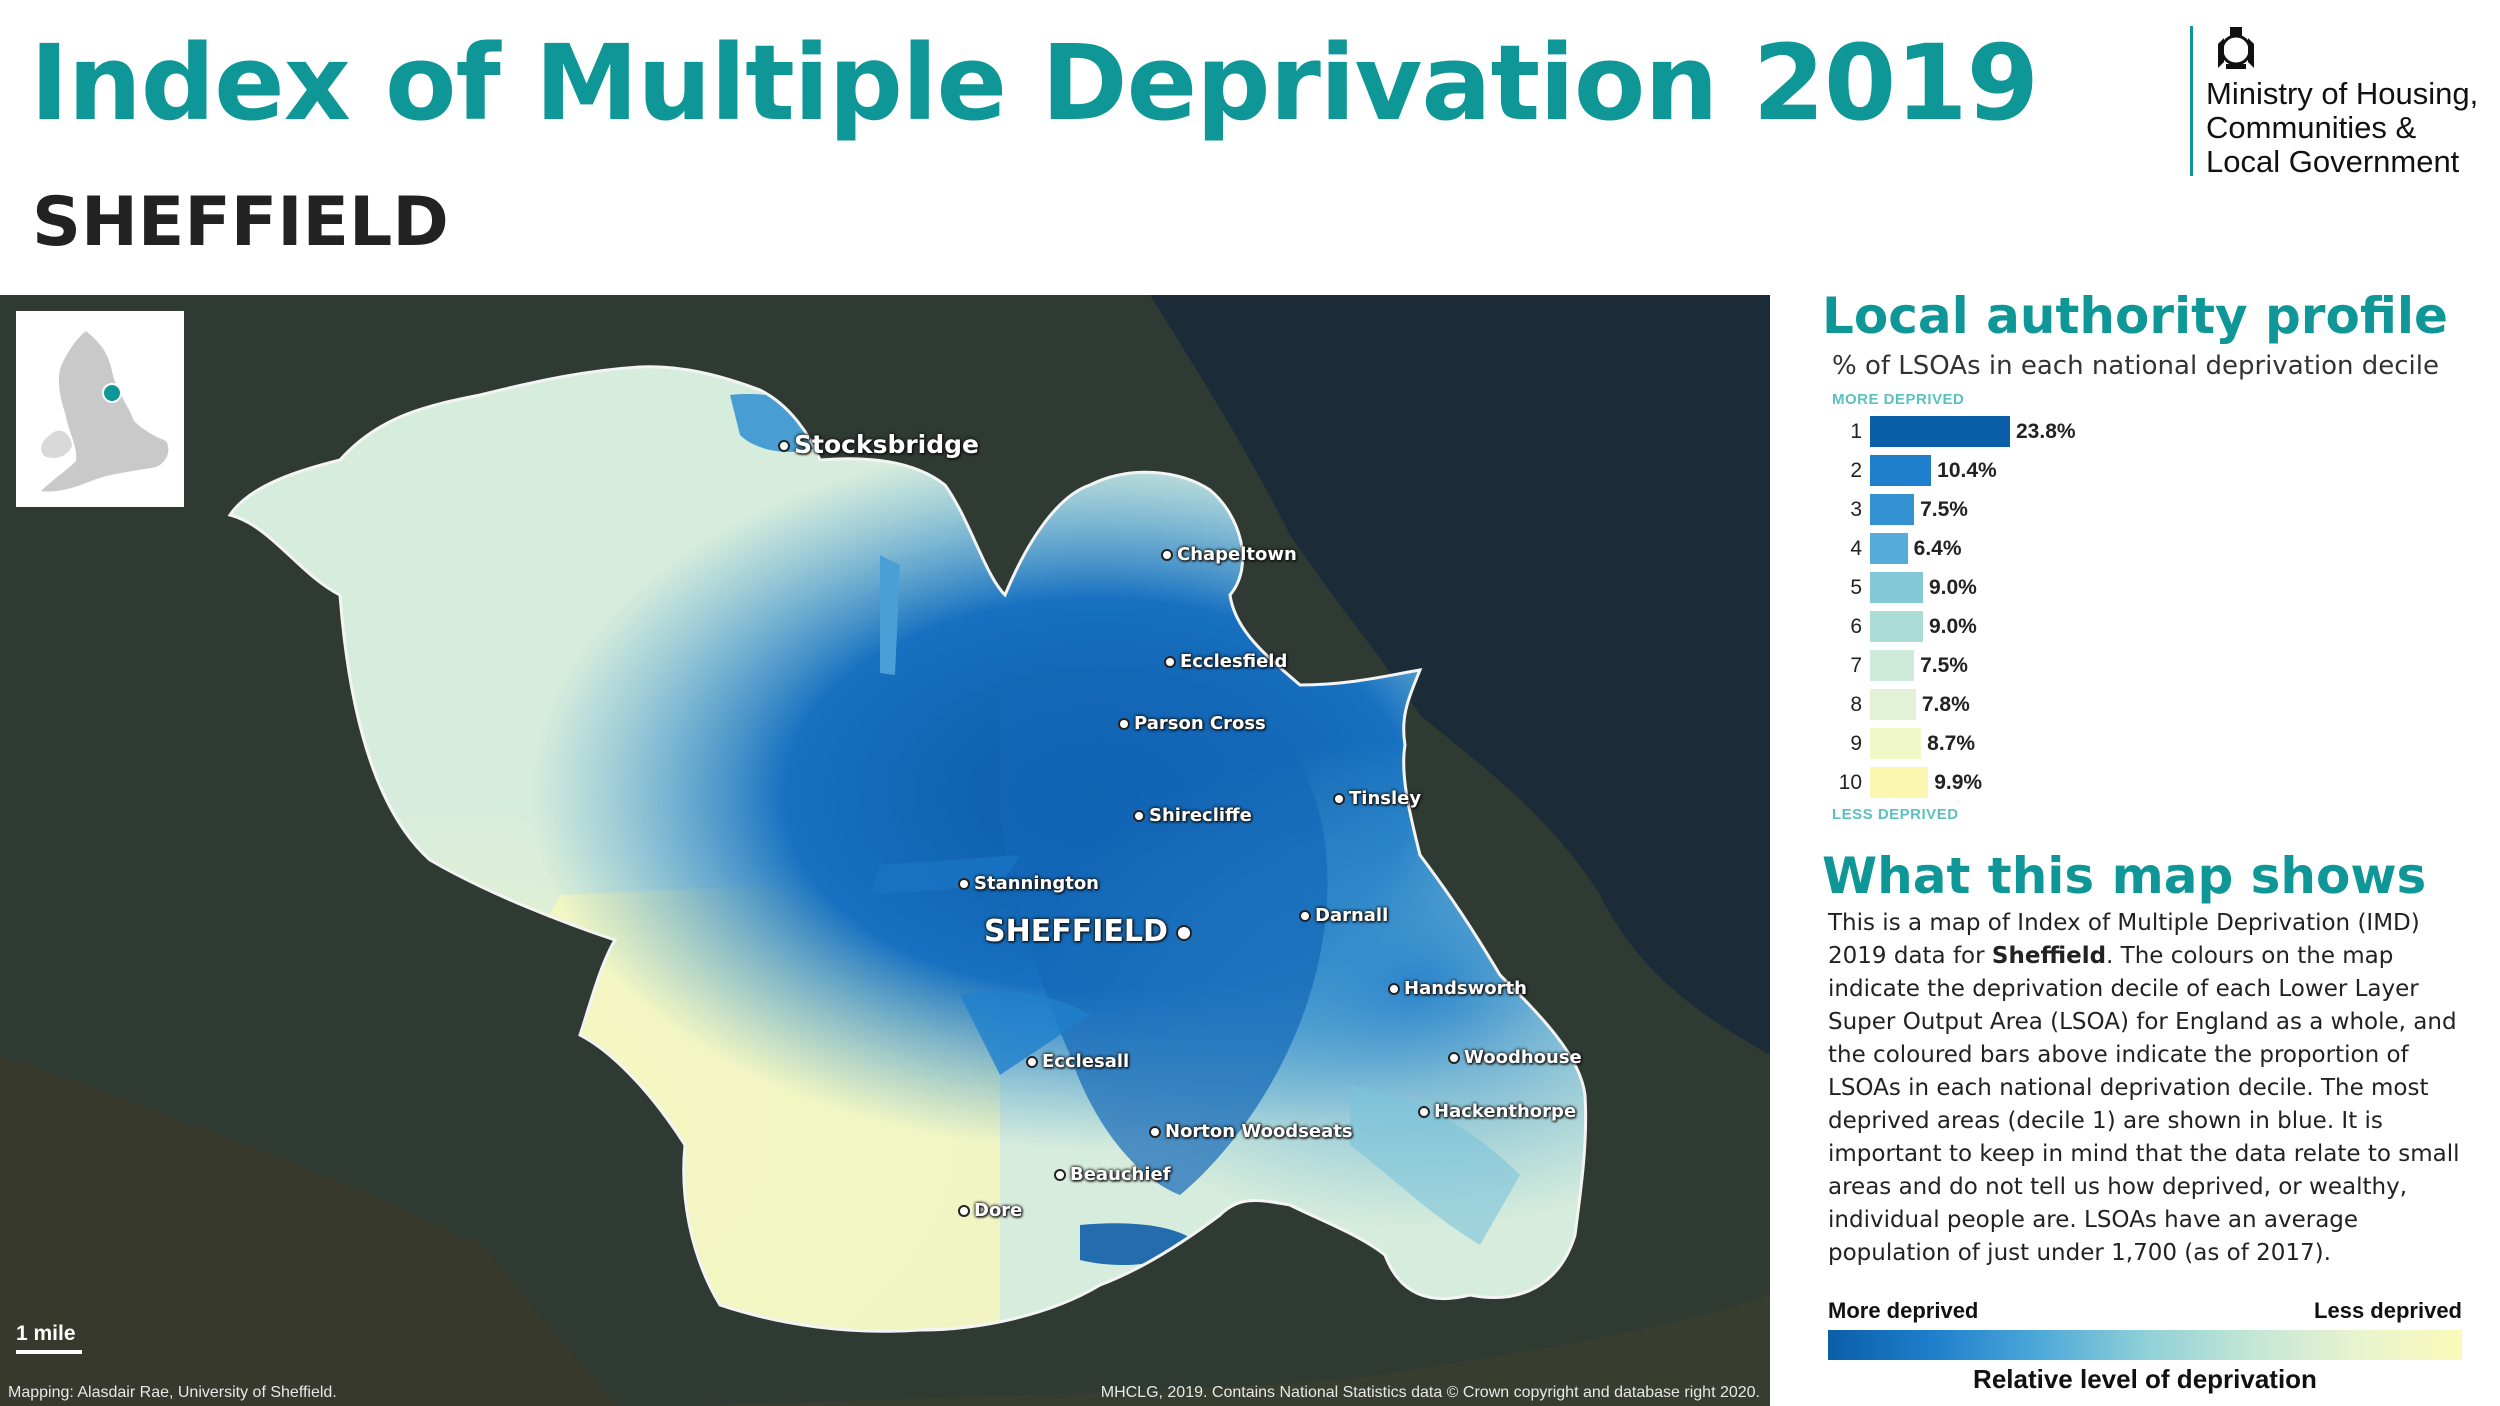  Describe the element at coordinates (1951, 743) in the screenshot. I see `decile-value-label: 8.7%` at that location.